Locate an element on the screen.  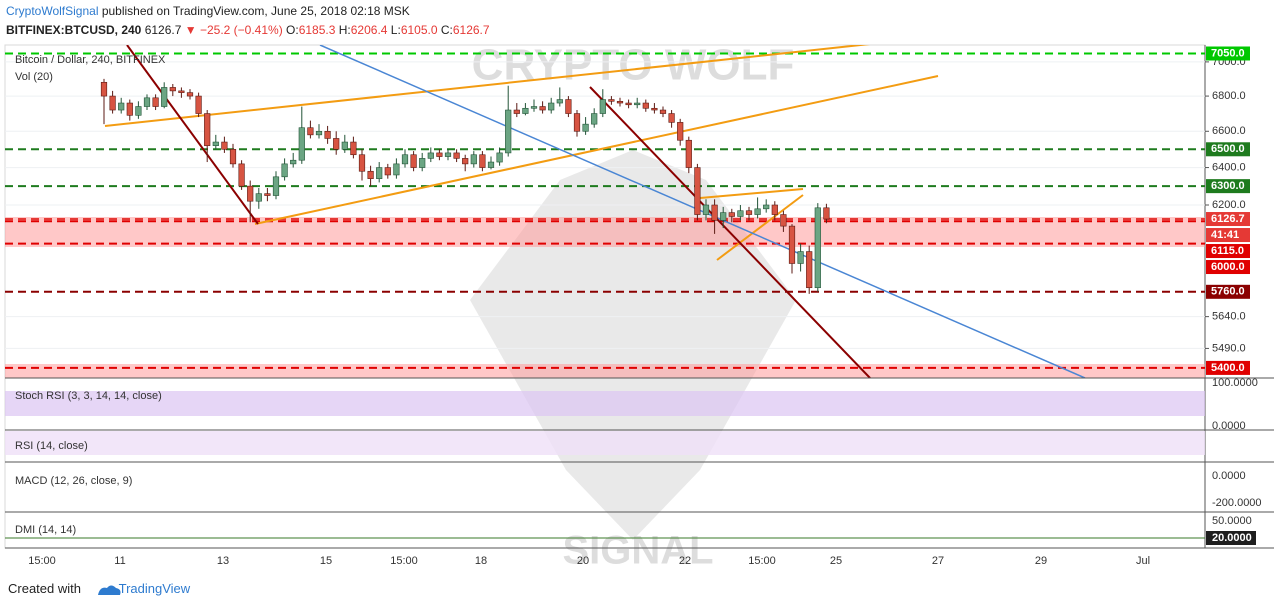
x-tick-label: 13 is located at coordinates (223, 561).